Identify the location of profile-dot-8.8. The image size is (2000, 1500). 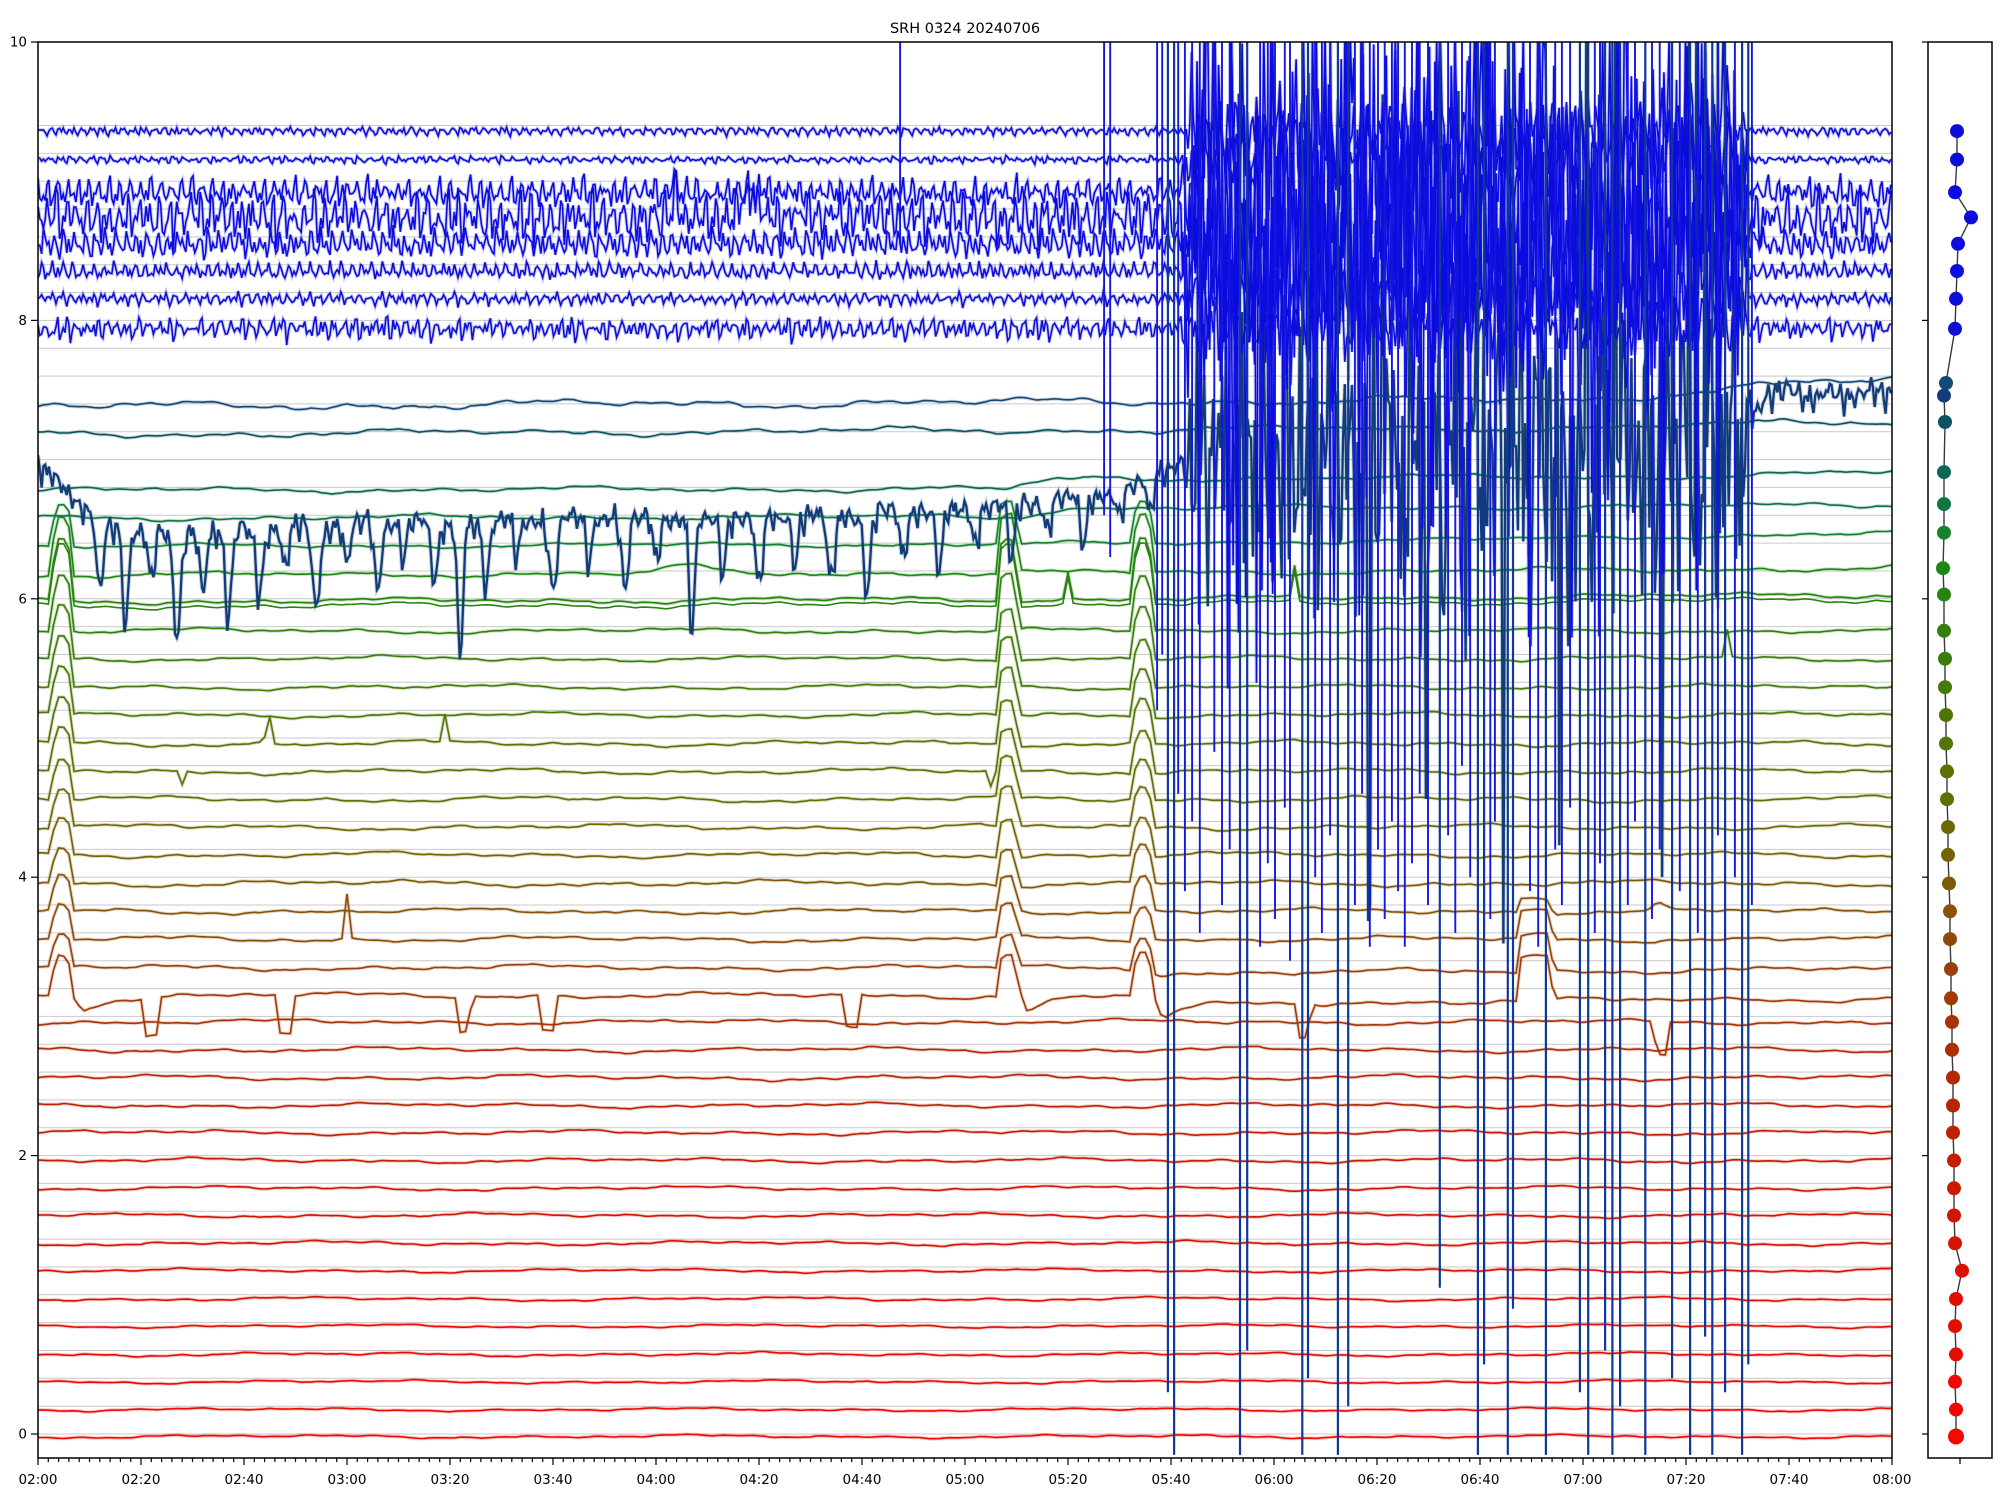
(1971, 217).